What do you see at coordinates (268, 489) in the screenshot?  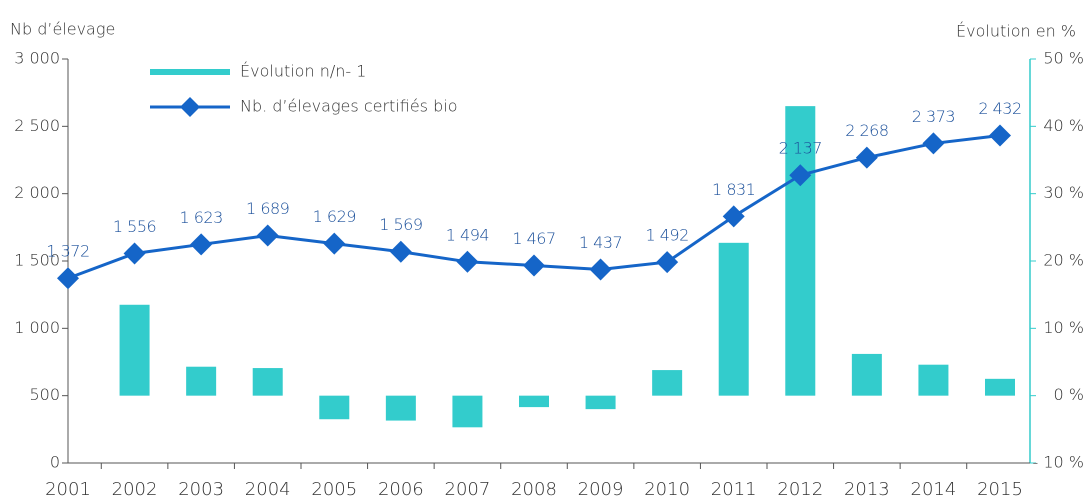 I see `x-tick-label: 2004` at bounding box center [268, 489].